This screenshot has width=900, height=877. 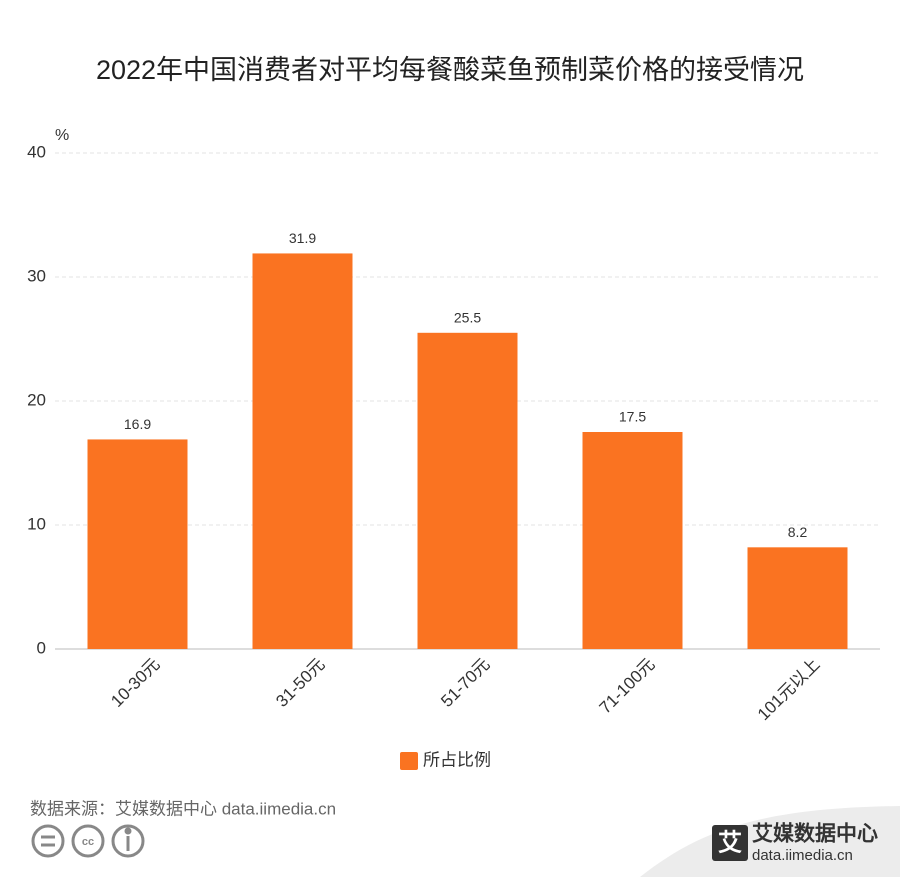 I want to click on data-label: 8.2, so click(x=798, y=532).